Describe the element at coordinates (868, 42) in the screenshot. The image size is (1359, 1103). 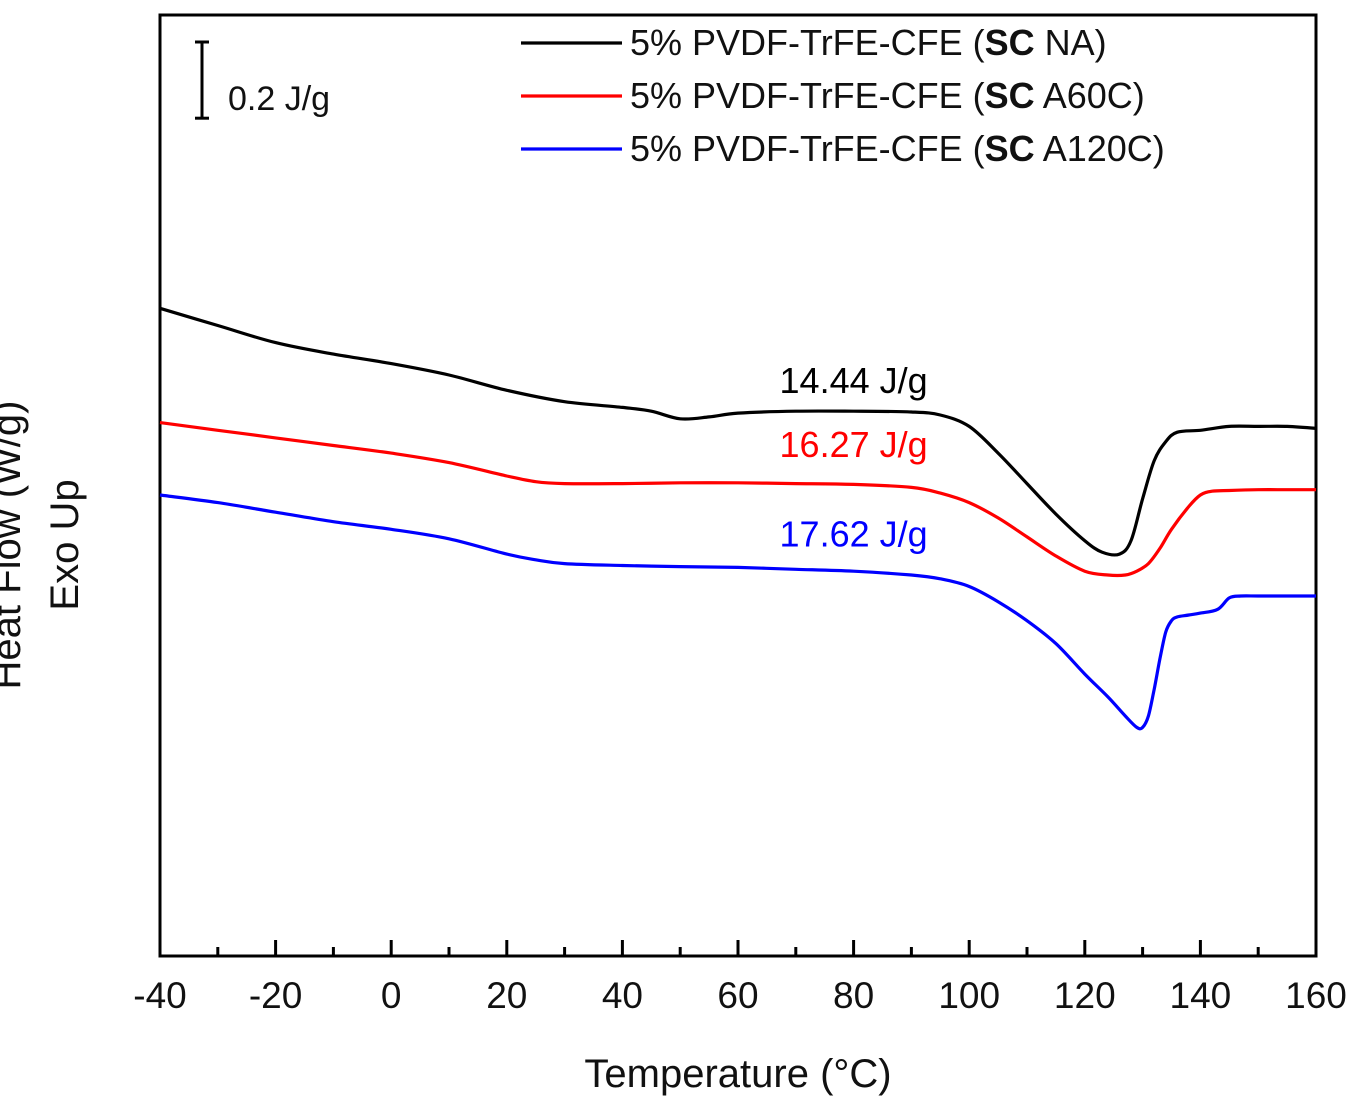
I see `legend-entry-1: 5% PVDF-TrFE-CFE (SC NA)` at that location.